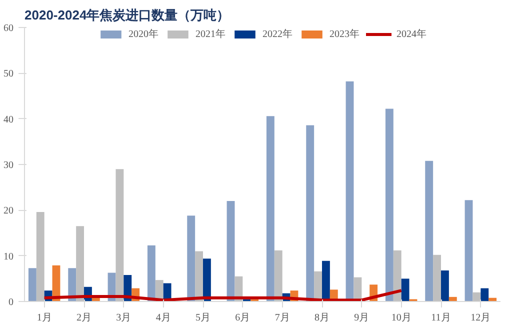  Describe the element at coordinates (143, 34) in the screenshot. I see `legend-label: 2020年` at that location.